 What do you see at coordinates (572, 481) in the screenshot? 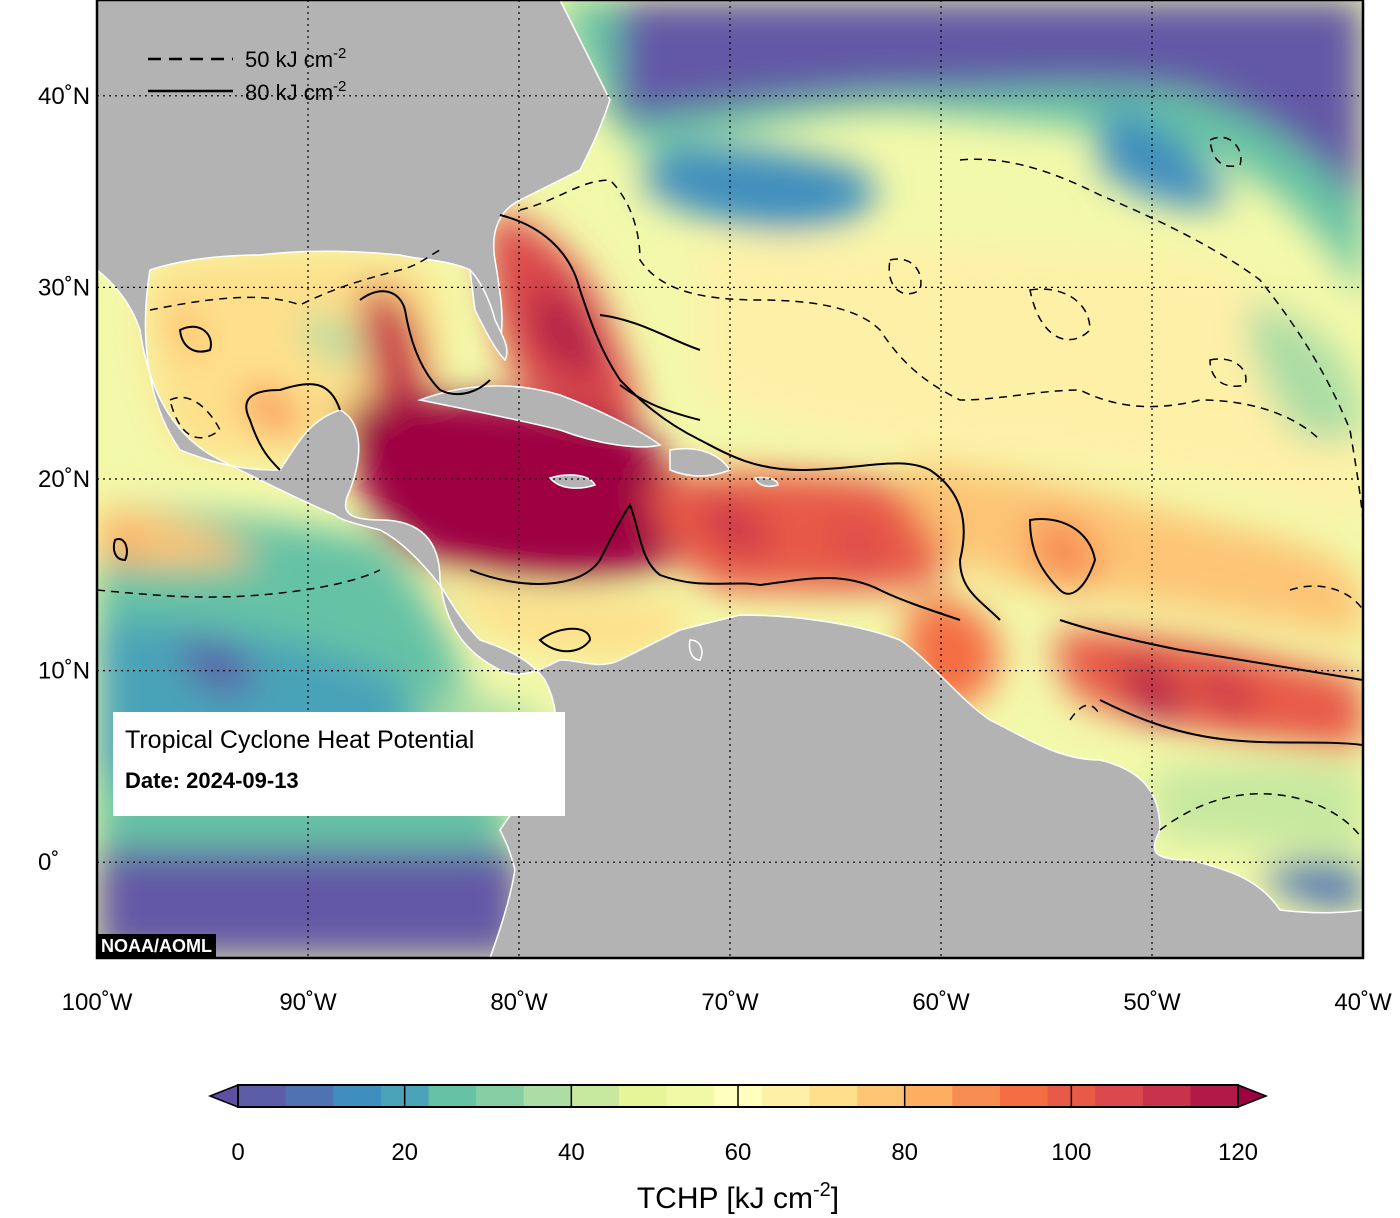
I see `jamaica-island` at bounding box center [572, 481].